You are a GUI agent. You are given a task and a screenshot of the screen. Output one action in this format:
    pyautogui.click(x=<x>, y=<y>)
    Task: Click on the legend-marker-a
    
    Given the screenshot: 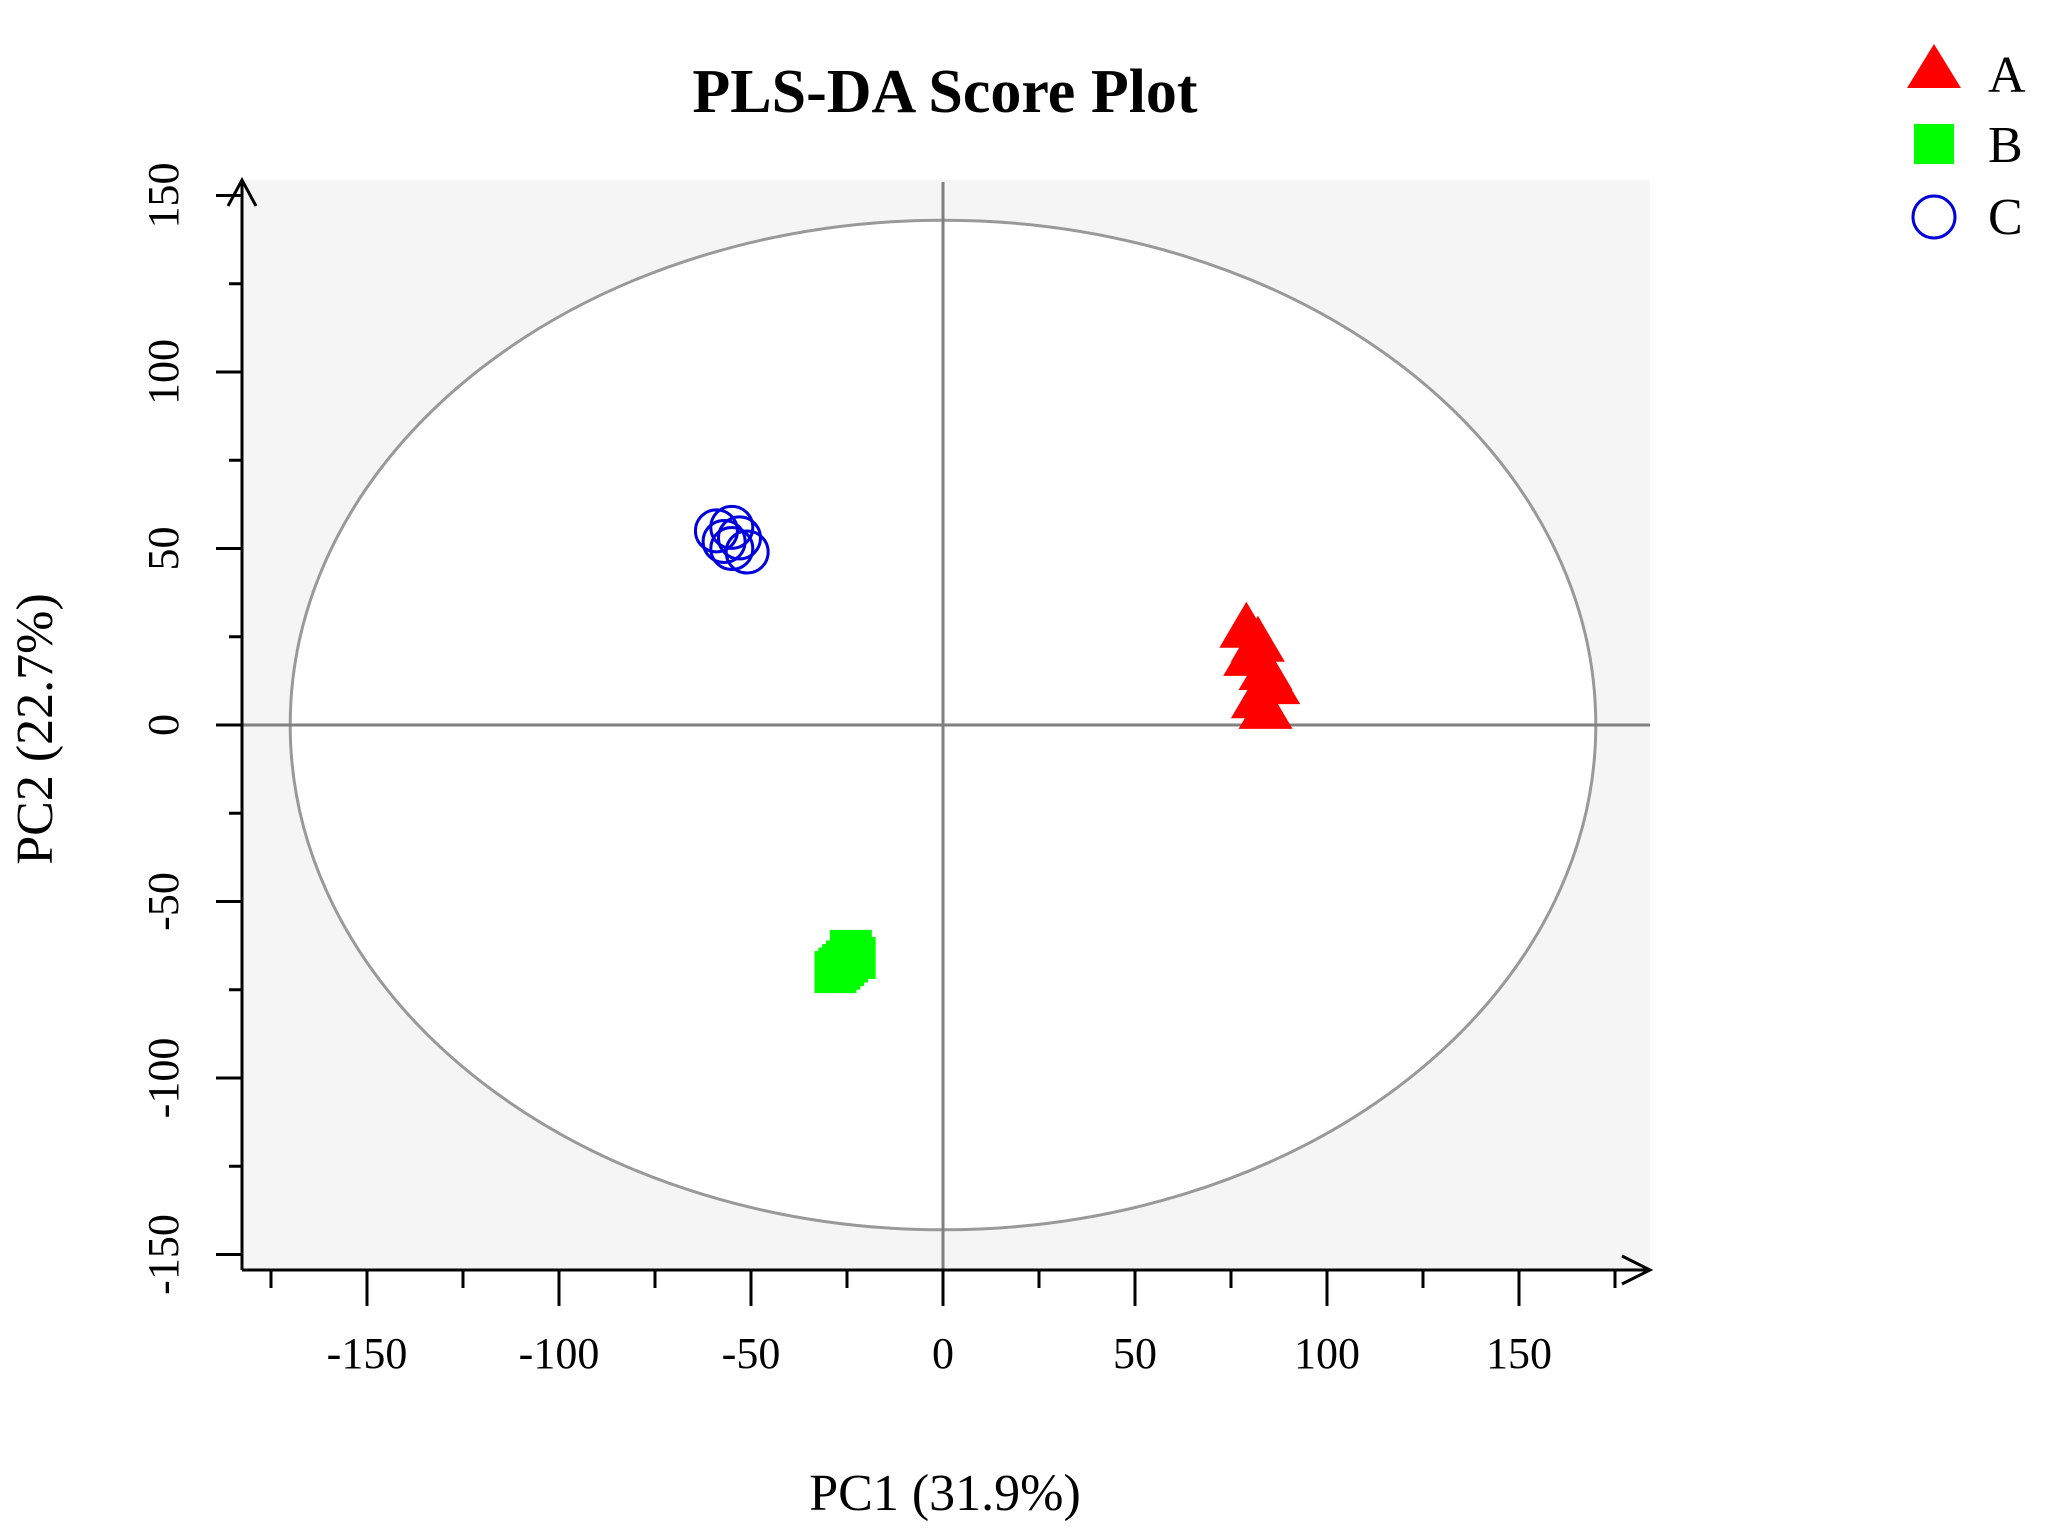 What is the action you would take?
    pyautogui.click(x=1934, y=66)
    